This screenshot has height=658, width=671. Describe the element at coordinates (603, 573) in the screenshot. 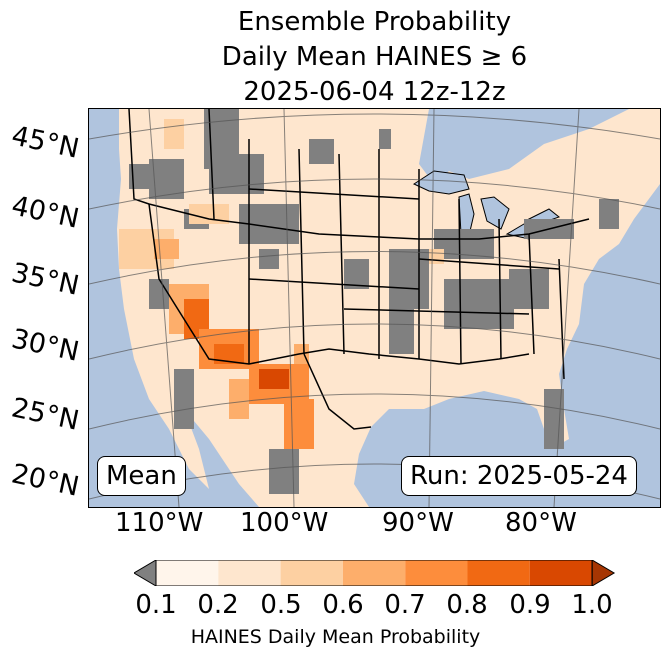

I see `colorbar-over-arrow` at that location.